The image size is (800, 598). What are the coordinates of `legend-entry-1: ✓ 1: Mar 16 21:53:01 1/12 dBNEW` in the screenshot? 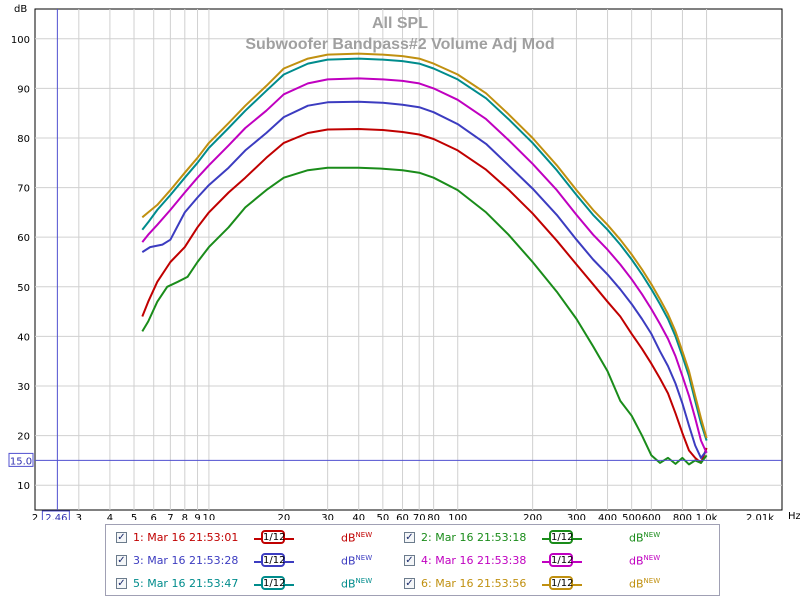 It's located at (256, 539).